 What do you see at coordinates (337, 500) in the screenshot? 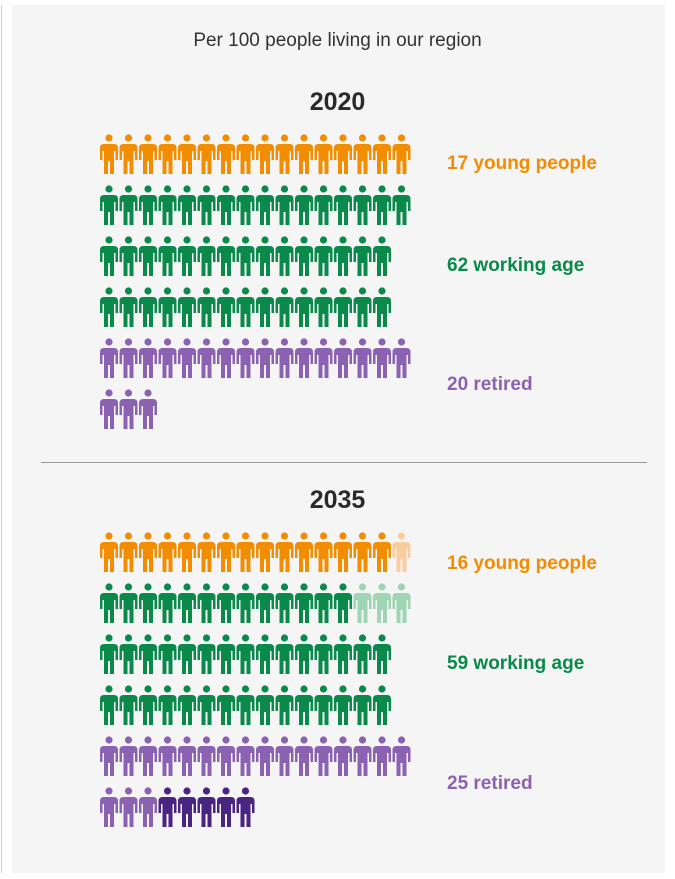
I see `year-title-2035: 2035` at bounding box center [337, 500].